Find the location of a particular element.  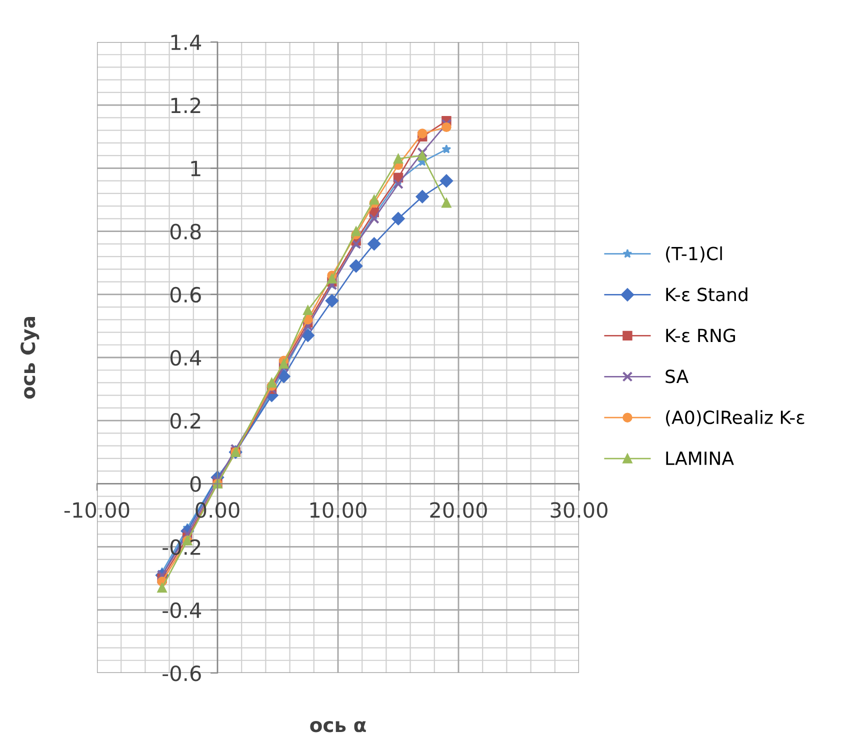

x-tick-label: 30.00 is located at coordinates (579, 510).